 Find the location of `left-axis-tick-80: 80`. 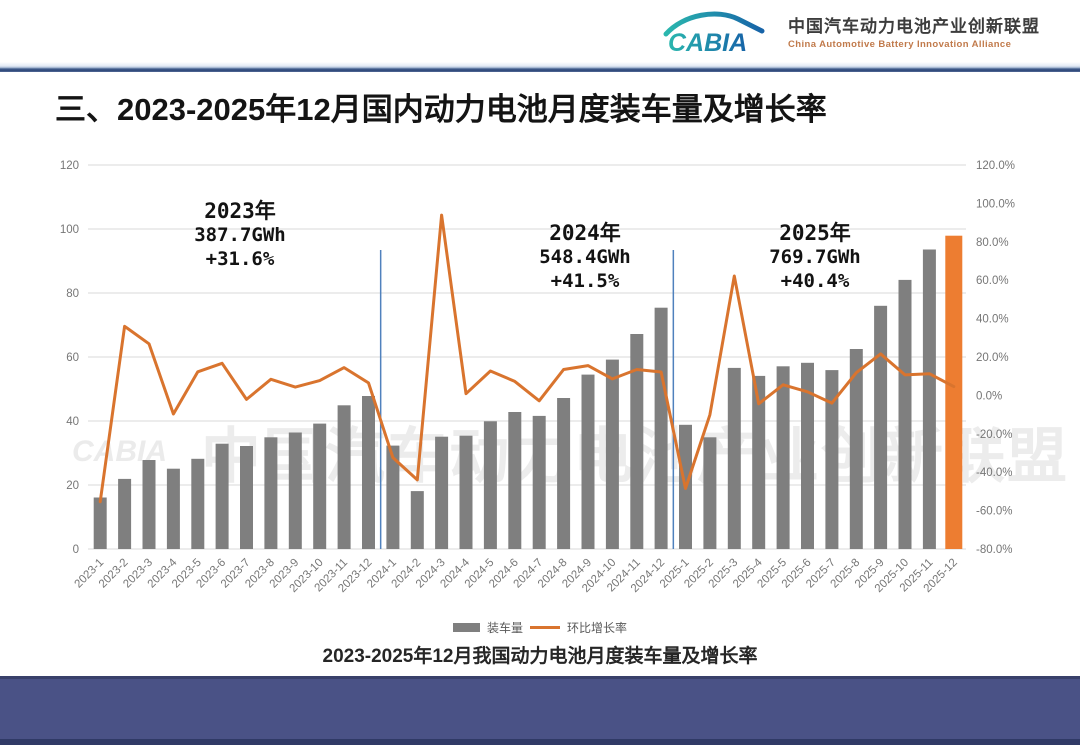

left-axis-tick-80: 80 is located at coordinates (72, 294).